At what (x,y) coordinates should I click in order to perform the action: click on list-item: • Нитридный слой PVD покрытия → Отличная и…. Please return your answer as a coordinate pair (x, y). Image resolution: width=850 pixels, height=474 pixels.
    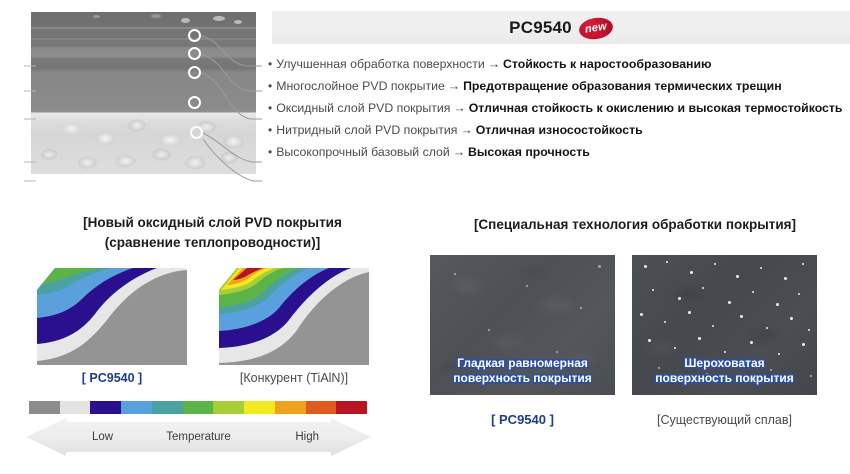
    Looking at the image, I should click on (559, 130).